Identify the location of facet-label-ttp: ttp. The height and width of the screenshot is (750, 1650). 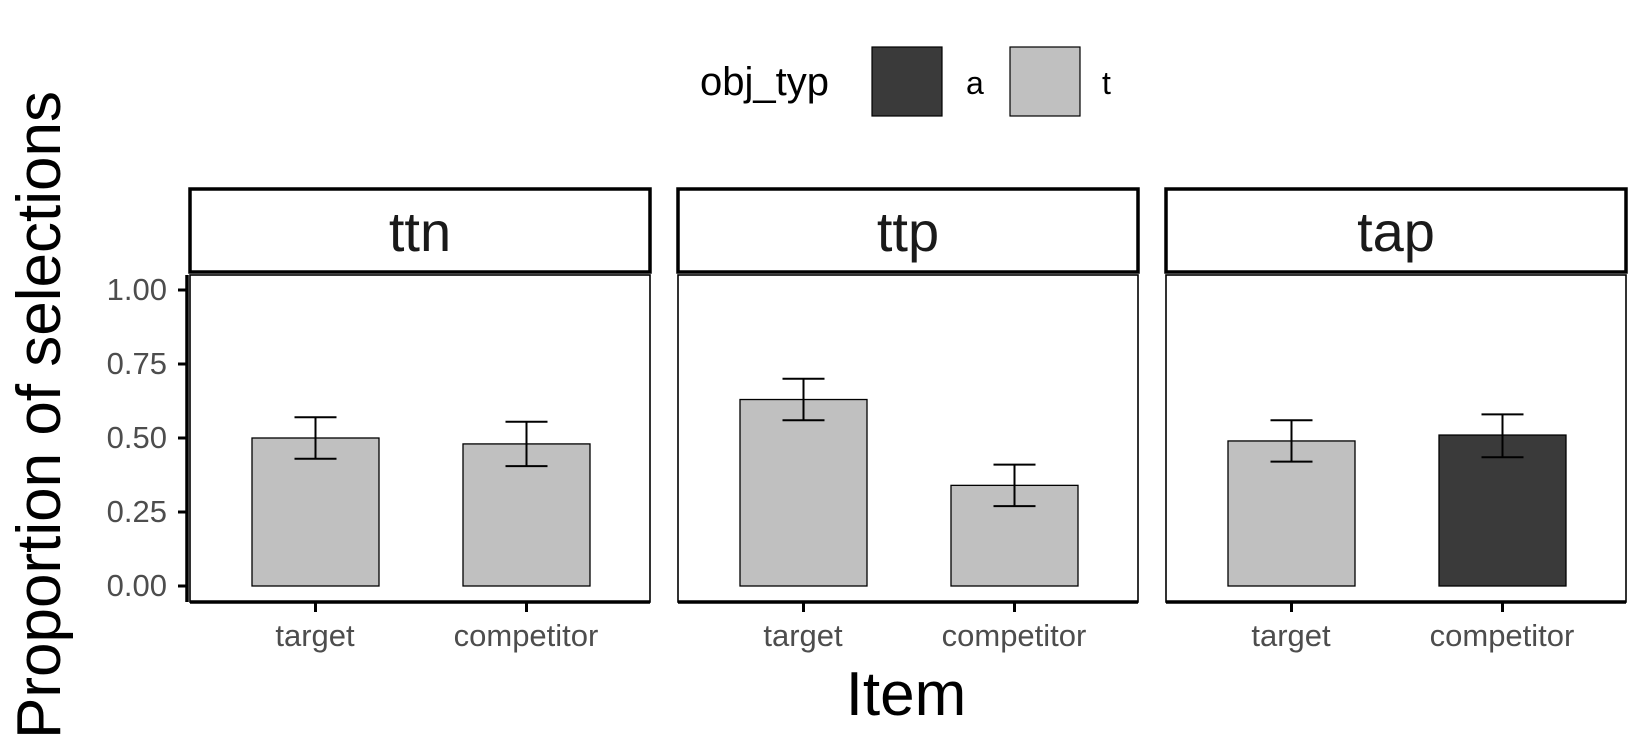
(908, 231).